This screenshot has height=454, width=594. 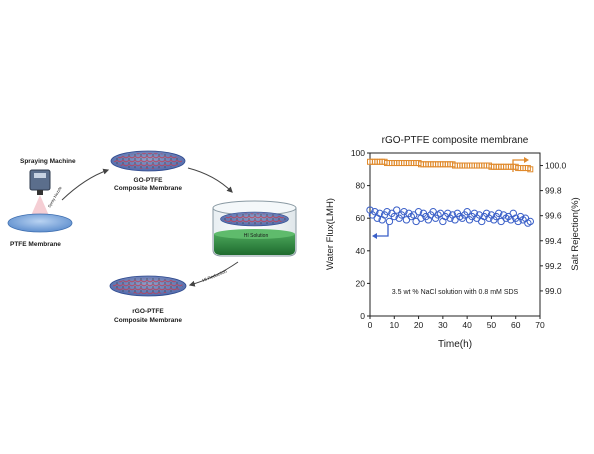 What do you see at coordinates (362, 316) in the screenshot?
I see `y-left-tick-label: 0` at bounding box center [362, 316].